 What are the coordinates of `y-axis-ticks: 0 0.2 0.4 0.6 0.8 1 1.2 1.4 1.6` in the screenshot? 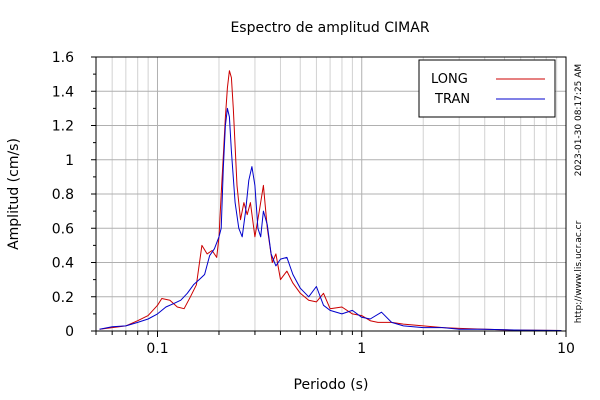 It's located at (74, 195).